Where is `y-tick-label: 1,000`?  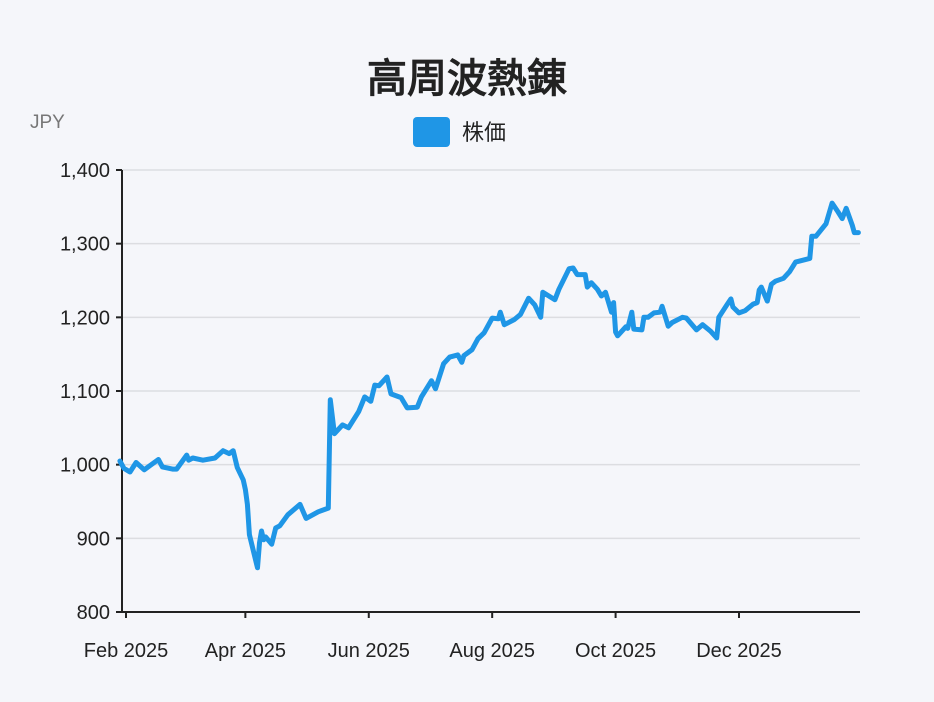
y-tick-label: 1,000 is located at coordinates (85, 466).